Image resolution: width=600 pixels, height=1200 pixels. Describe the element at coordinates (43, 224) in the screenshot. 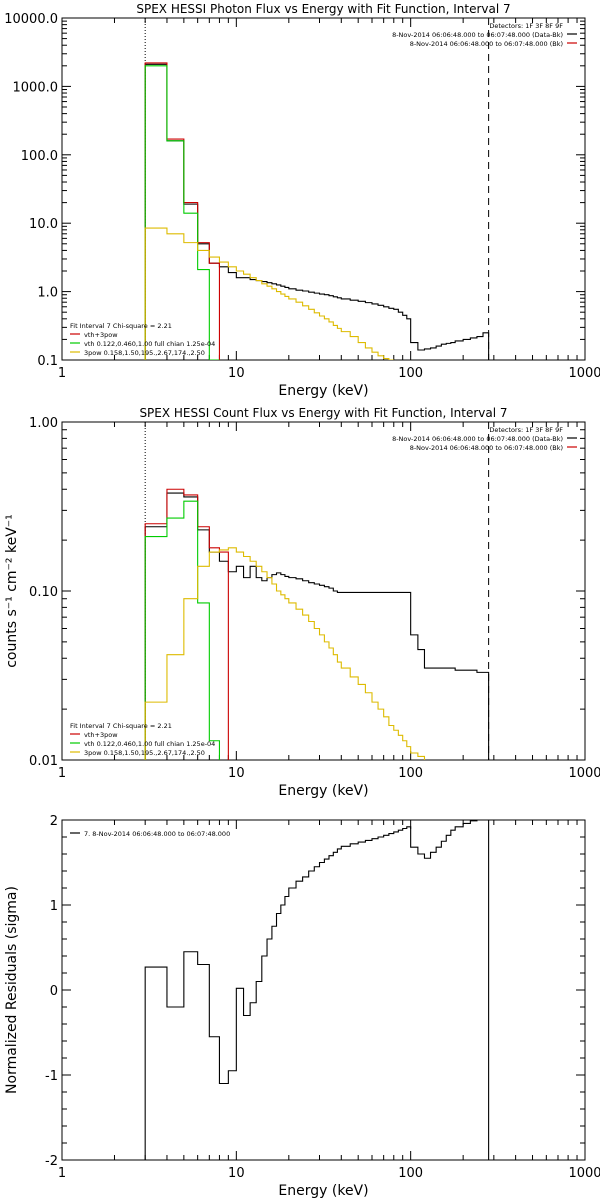

I see `y-tick-label: 10.0` at that location.